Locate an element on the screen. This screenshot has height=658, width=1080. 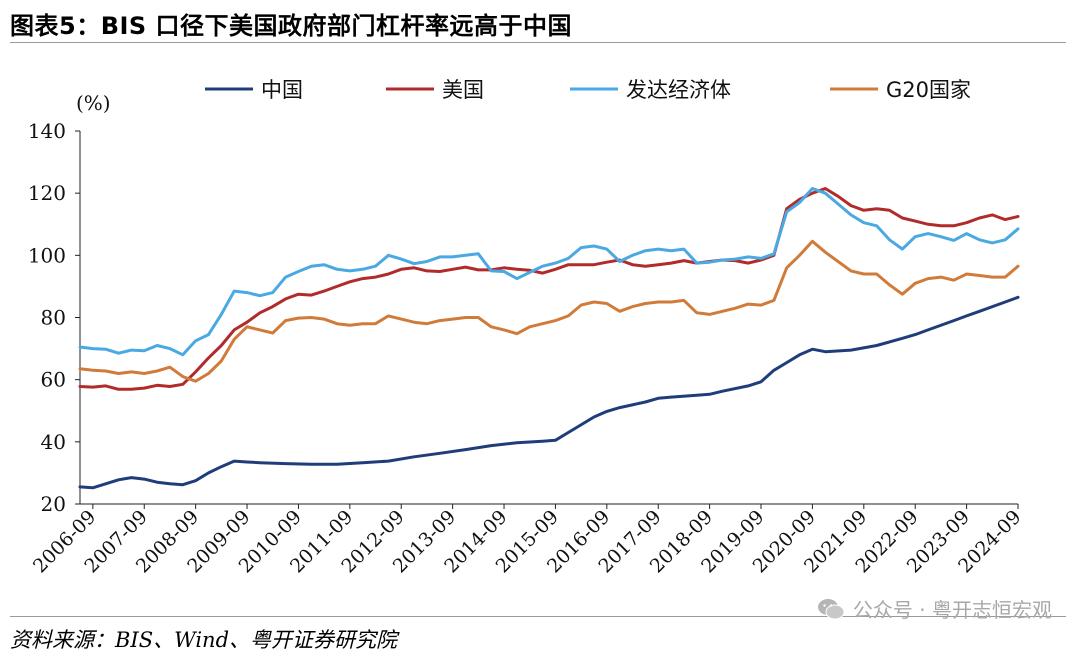
footer-divider is located at coordinates (538, 616).